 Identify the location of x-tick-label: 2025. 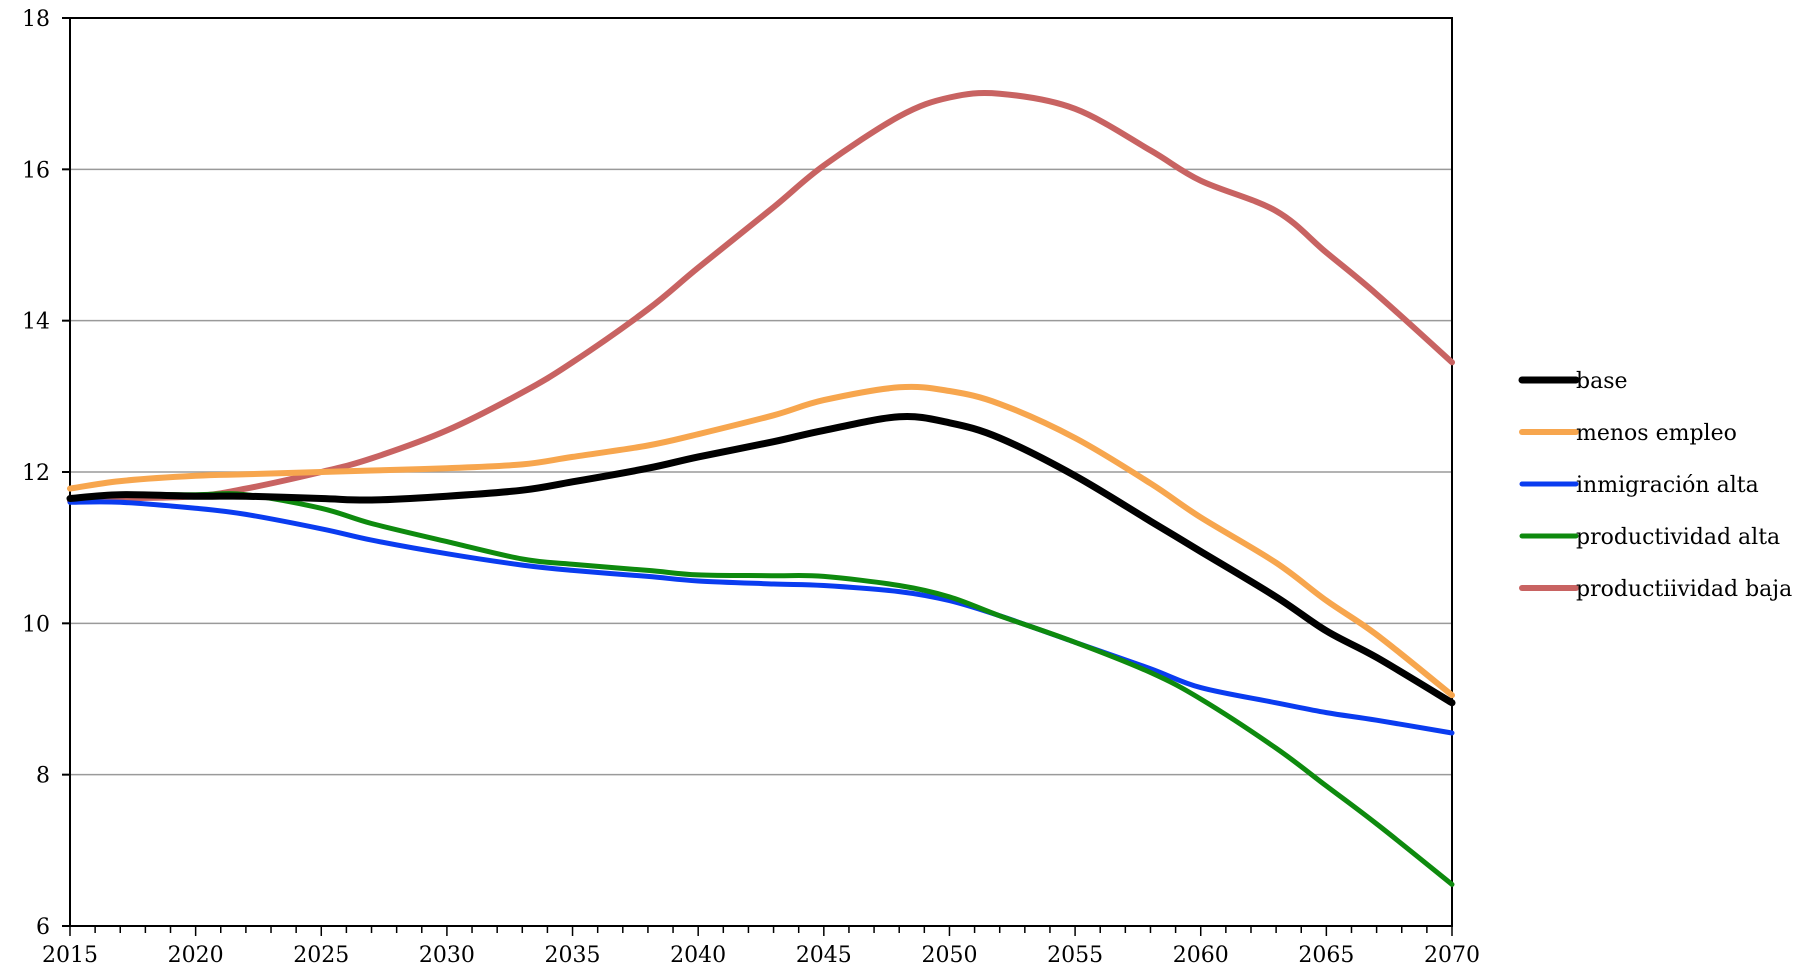
(321, 955).